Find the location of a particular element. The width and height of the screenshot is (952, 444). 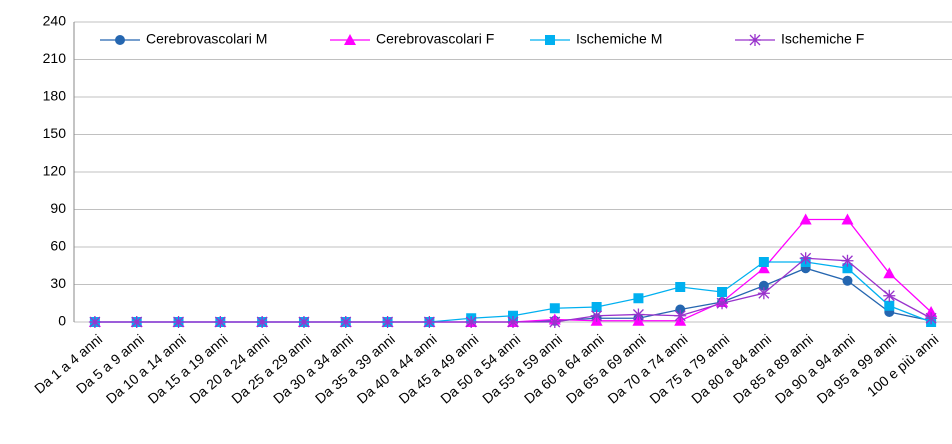

y-tick-label: 150 is located at coordinates (55, 133).